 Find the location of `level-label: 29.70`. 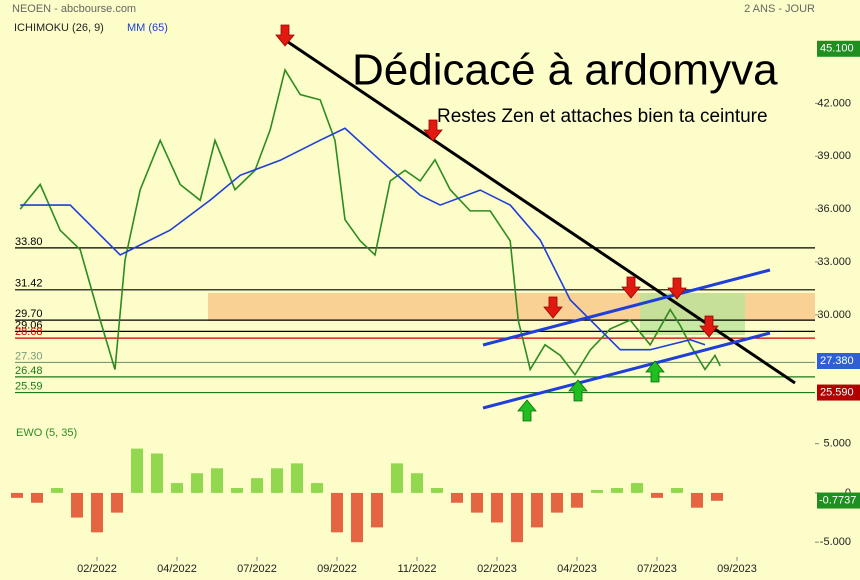

level-label: 29.70 is located at coordinates (29, 314).